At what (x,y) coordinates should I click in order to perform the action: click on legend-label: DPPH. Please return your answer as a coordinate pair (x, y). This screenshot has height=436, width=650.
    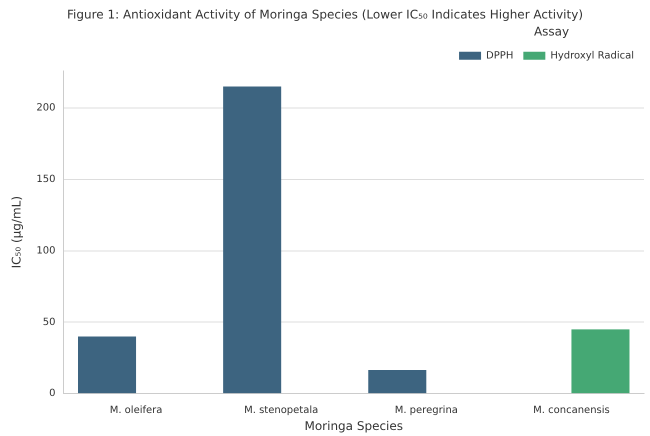
    Looking at the image, I should click on (500, 56).